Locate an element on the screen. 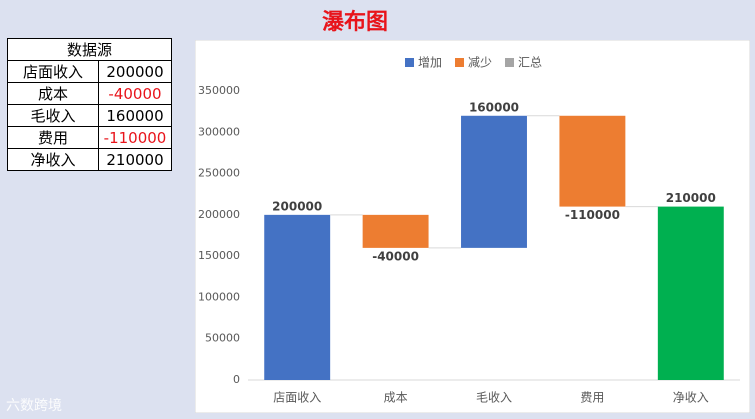 The width and height of the screenshot is (755, 419). table-row: 费用 -110000 is located at coordinates (89, 137).